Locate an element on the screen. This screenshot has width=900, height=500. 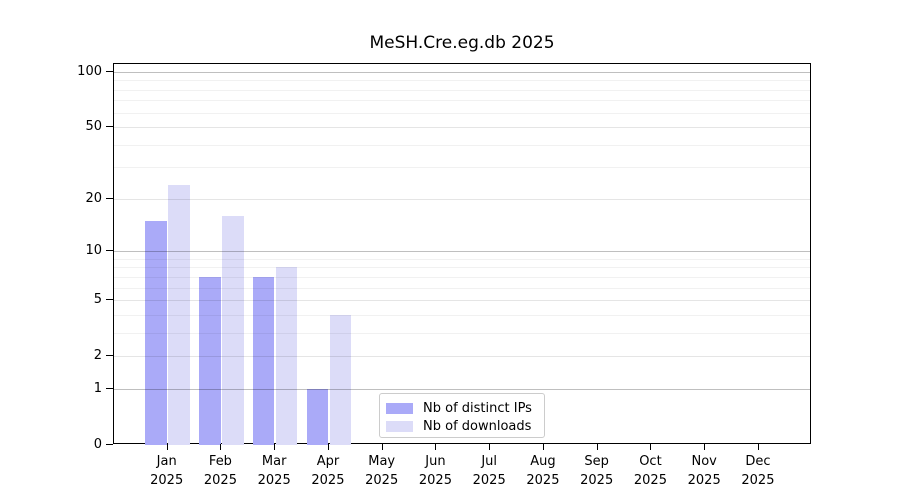
x-axis-tick-apr is located at coordinates (328, 447).